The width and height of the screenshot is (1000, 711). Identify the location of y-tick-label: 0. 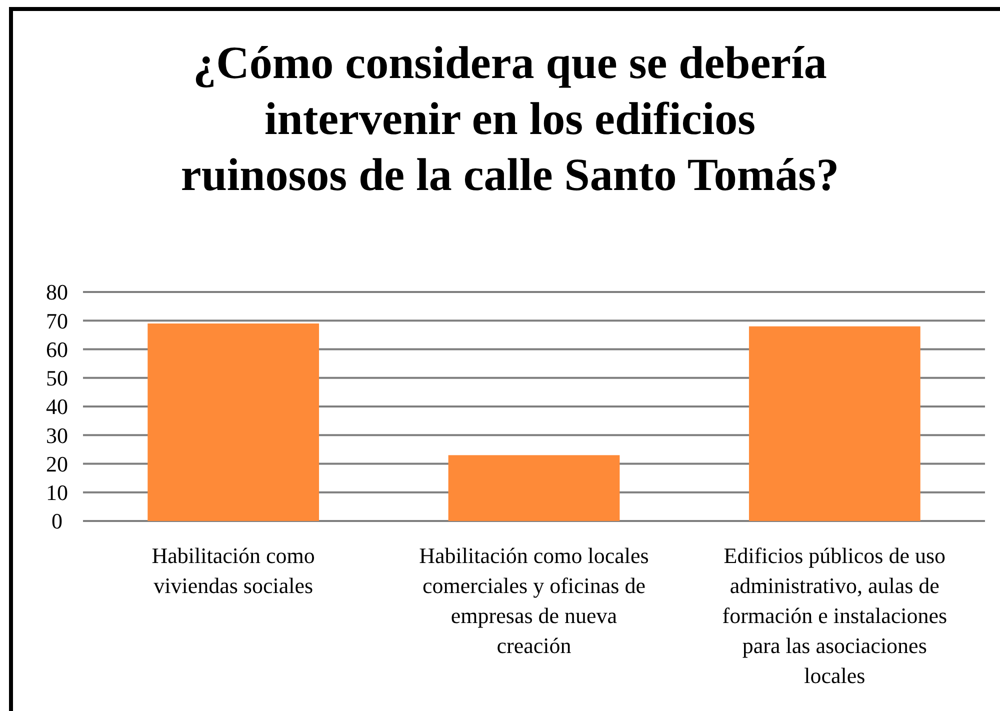
(57, 521).